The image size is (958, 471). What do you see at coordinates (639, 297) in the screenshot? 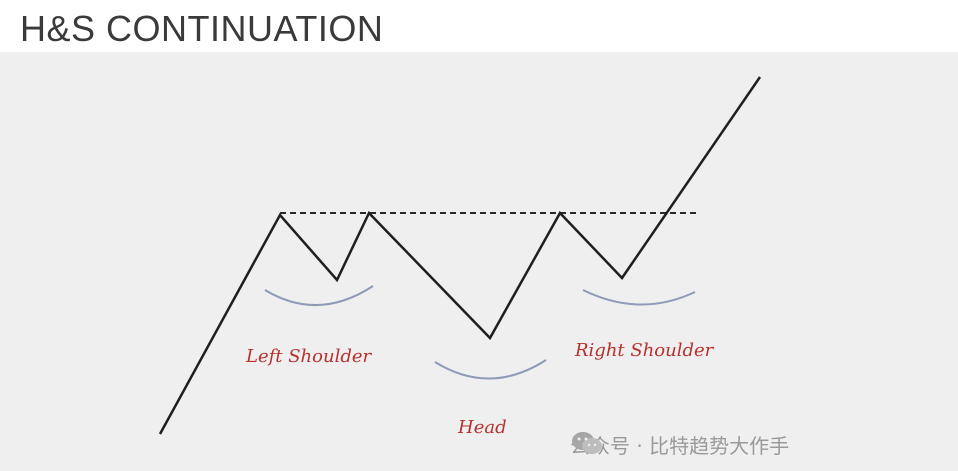
I see `right-shoulder-arc` at bounding box center [639, 297].